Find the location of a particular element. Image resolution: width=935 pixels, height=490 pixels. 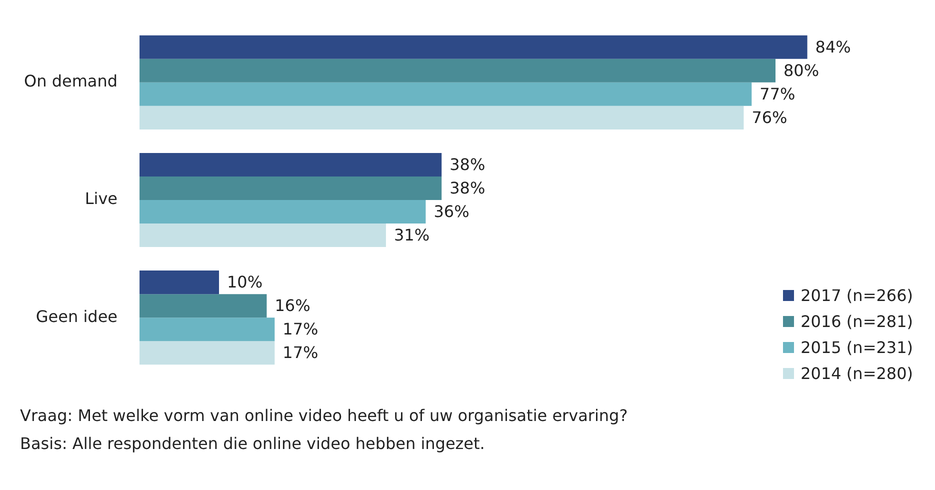

data-label: 77% is located at coordinates (778, 94).